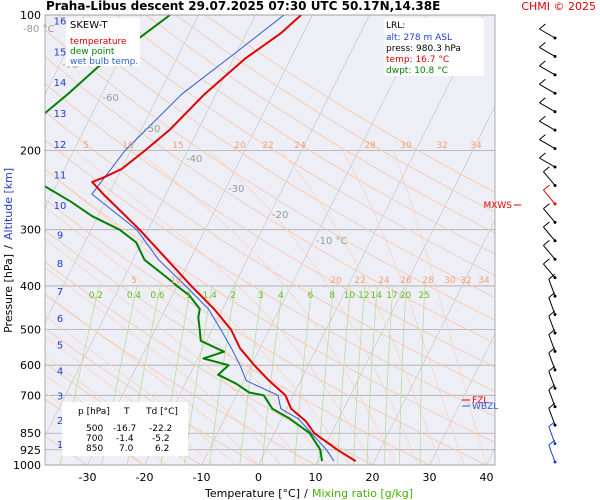  I want to click on table-box, so click(125, 429).